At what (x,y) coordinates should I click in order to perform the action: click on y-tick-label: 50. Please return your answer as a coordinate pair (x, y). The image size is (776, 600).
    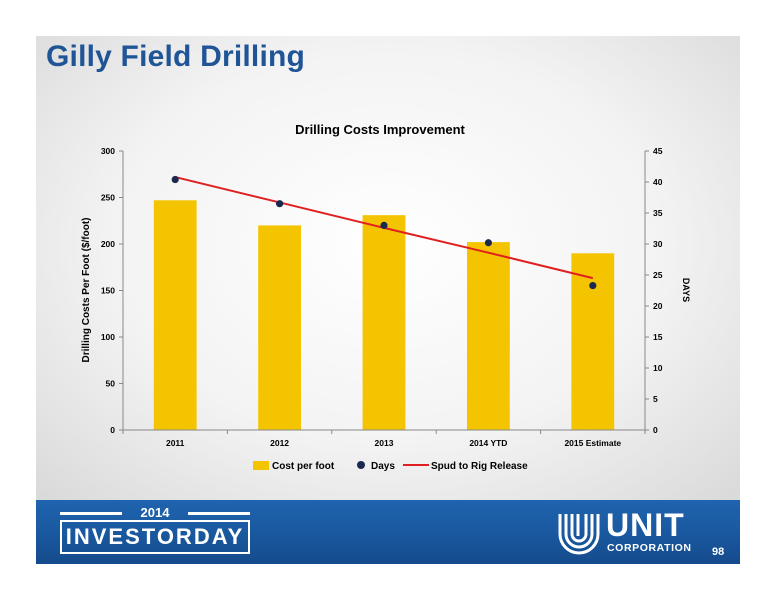
    Looking at the image, I should click on (111, 384).